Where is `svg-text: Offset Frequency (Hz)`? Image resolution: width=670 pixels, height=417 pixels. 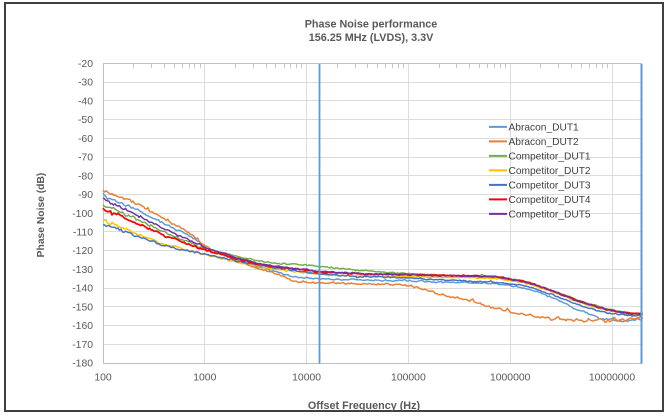 svg-text: Offset Frequency (Hz) is located at coordinates (364, 406).